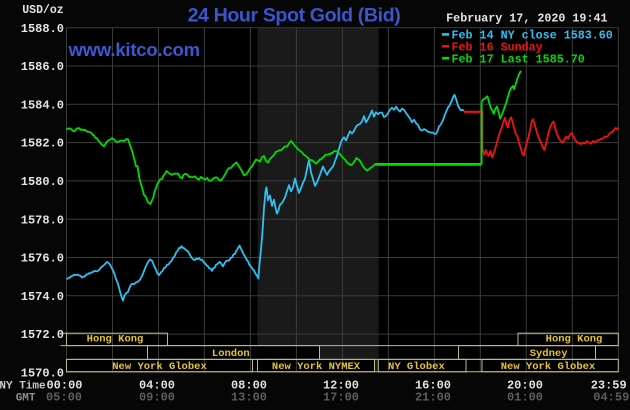 This screenshot has height=410, width=630. Describe the element at coordinates (42, 335) in the screenshot. I see `svg-text: 1572.0` at that location.